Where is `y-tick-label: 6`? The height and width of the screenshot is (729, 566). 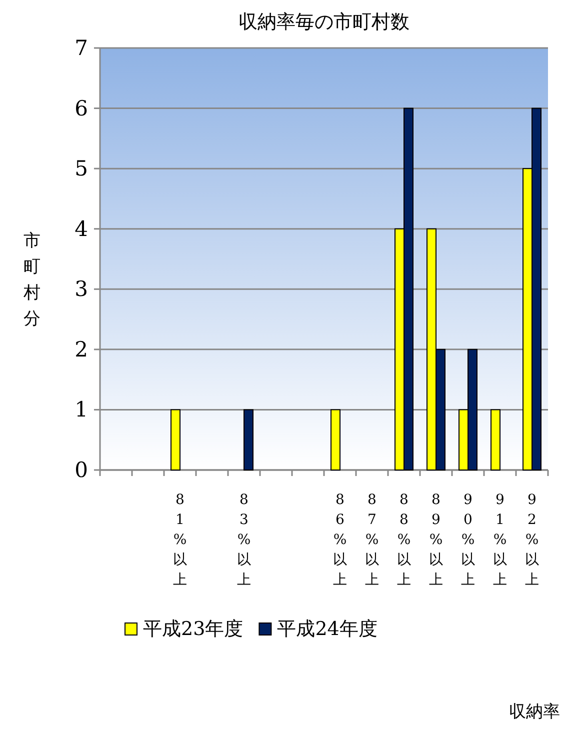 y-tick-label: 6 is located at coordinates (81, 108).